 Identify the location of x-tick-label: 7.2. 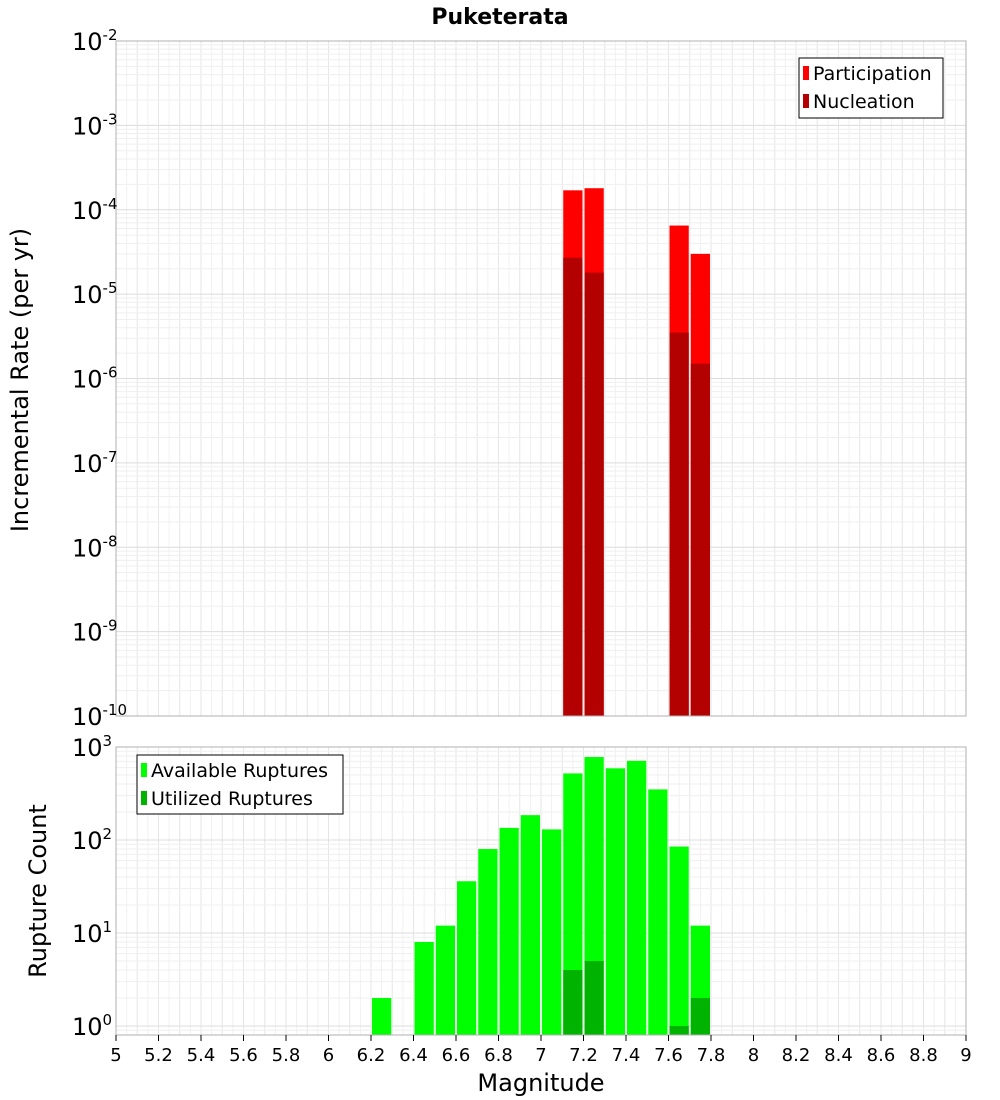
(583, 1055).